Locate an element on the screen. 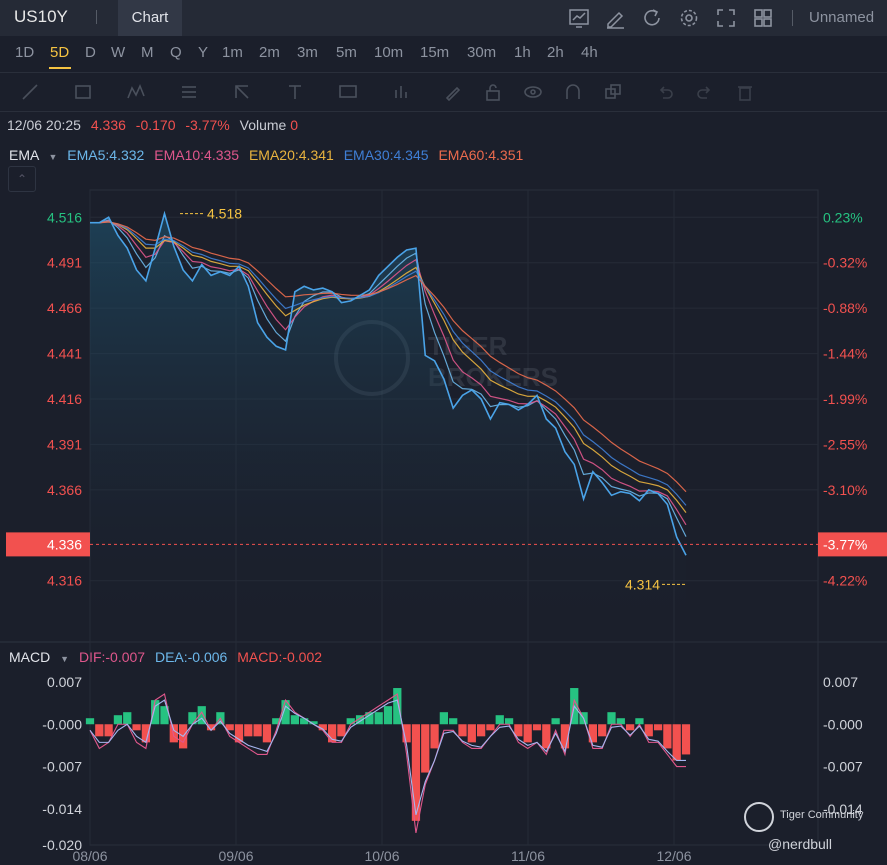 This screenshot has height=865, width=887. interval-2m: 2m is located at coordinates (269, 52).